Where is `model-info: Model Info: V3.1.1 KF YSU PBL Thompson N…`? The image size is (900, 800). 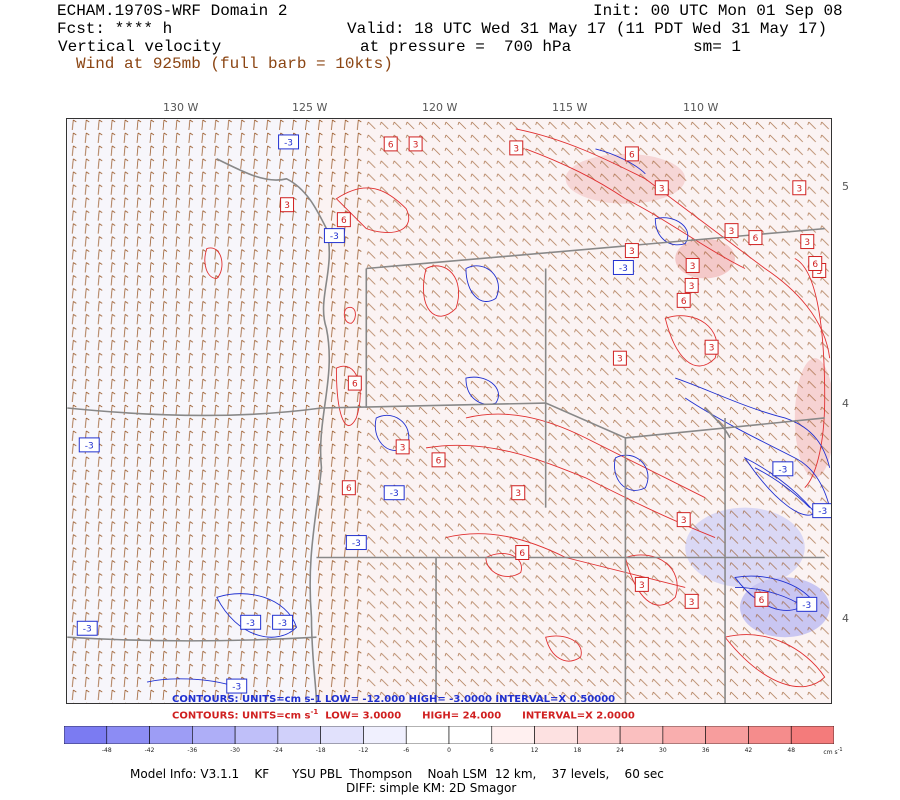
model-info: Model Info: V3.1.1 KF YSU PBL Thompson N… is located at coordinates (397, 774).